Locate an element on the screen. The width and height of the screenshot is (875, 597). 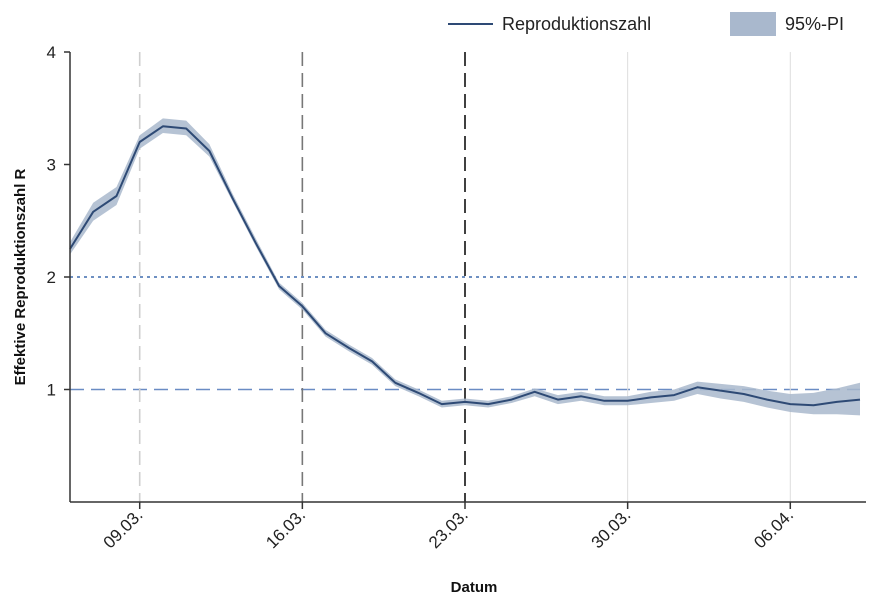
x-tick-label: 30.03. is located at coordinates (611, 528).